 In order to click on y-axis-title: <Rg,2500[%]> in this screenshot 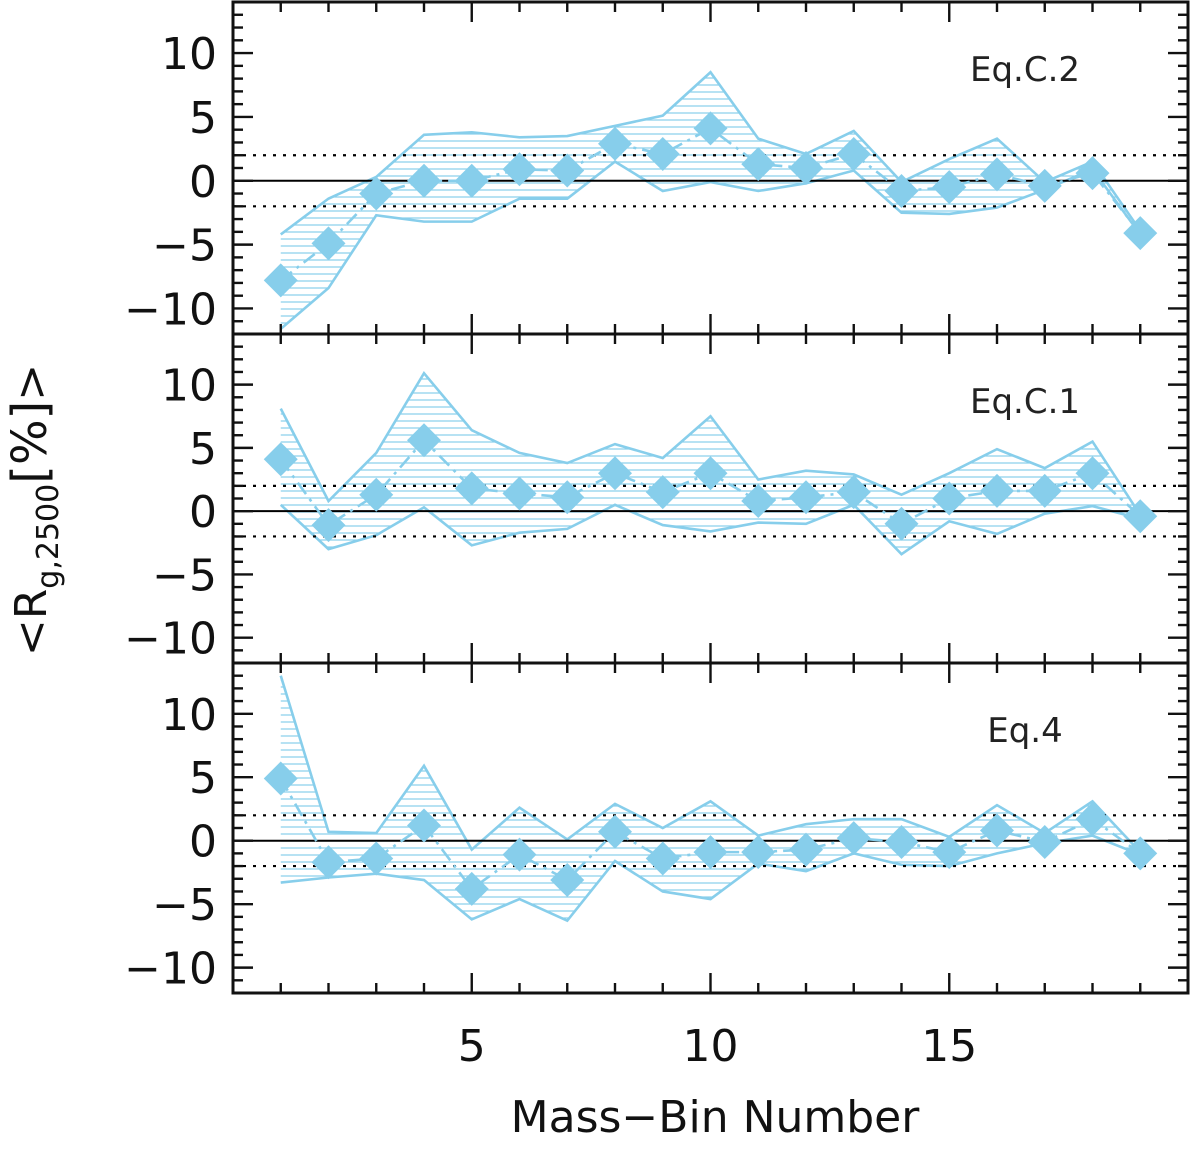, I will do `click(34, 510)`.